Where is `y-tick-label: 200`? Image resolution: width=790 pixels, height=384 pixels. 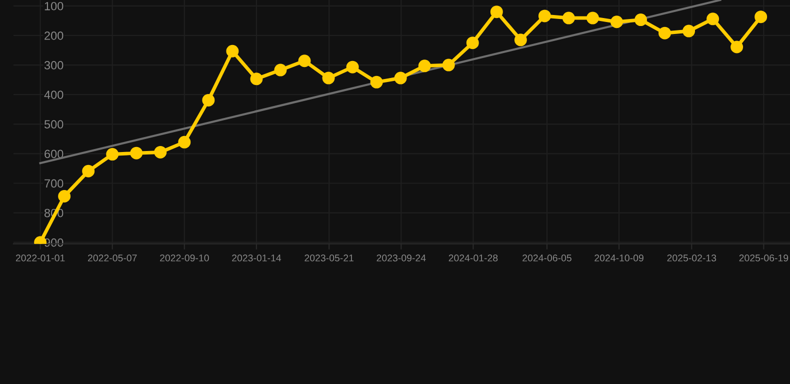 y-tick-label: 200 is located at coordinates (54, 36).